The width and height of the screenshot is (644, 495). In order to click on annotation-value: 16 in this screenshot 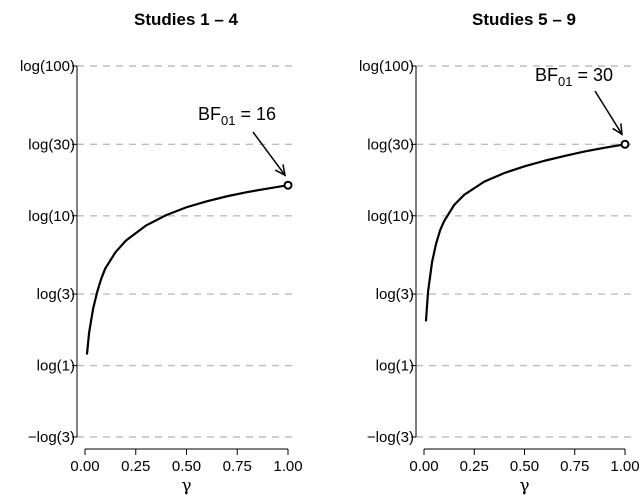, I will do `click(266, 114)`.